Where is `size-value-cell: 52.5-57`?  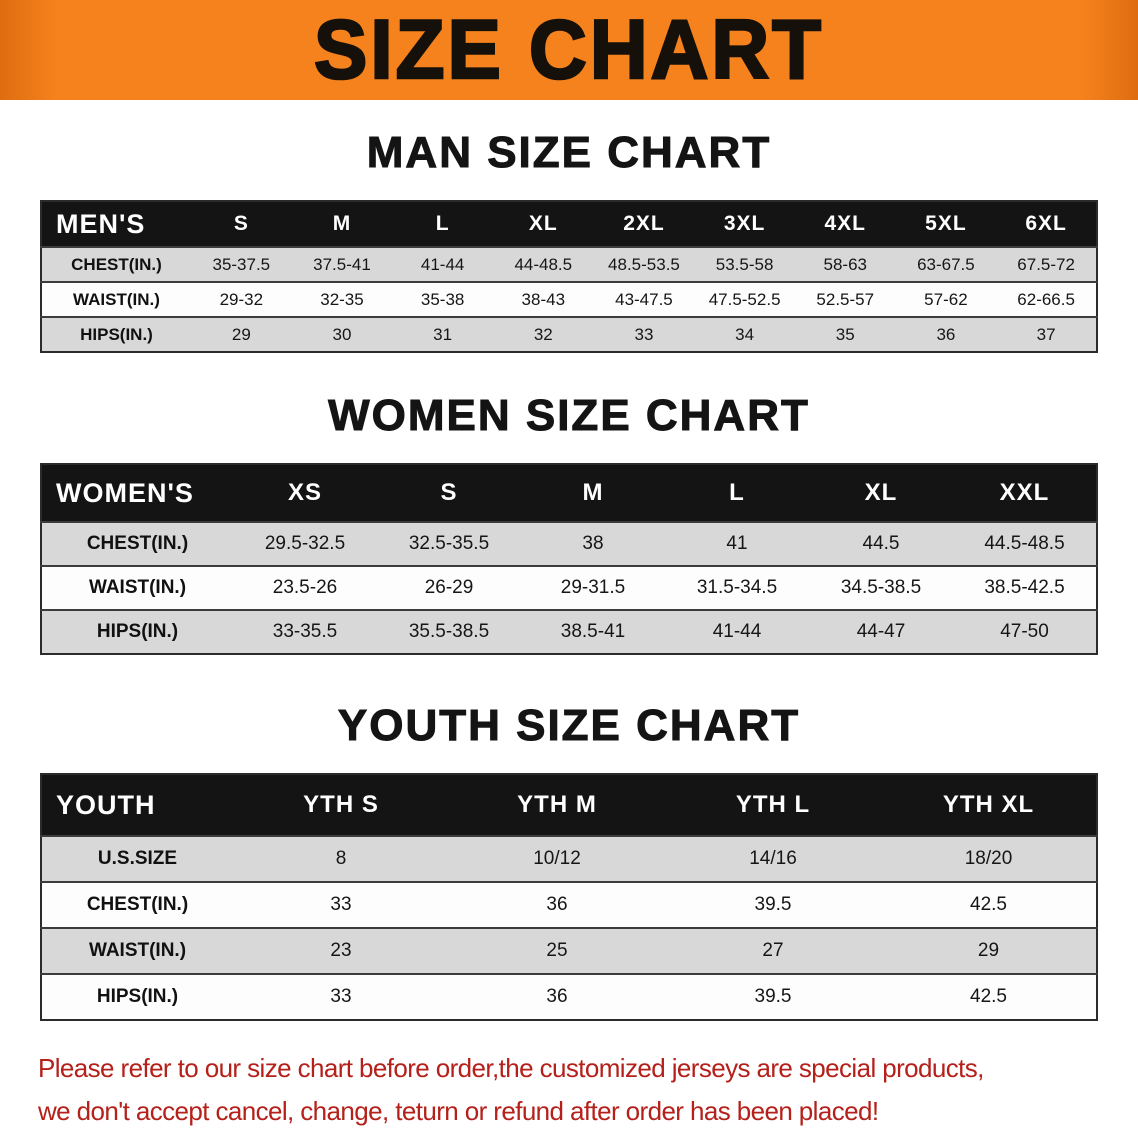 size-value-cell: 52.5-57 is located at coordinates (845, 299).